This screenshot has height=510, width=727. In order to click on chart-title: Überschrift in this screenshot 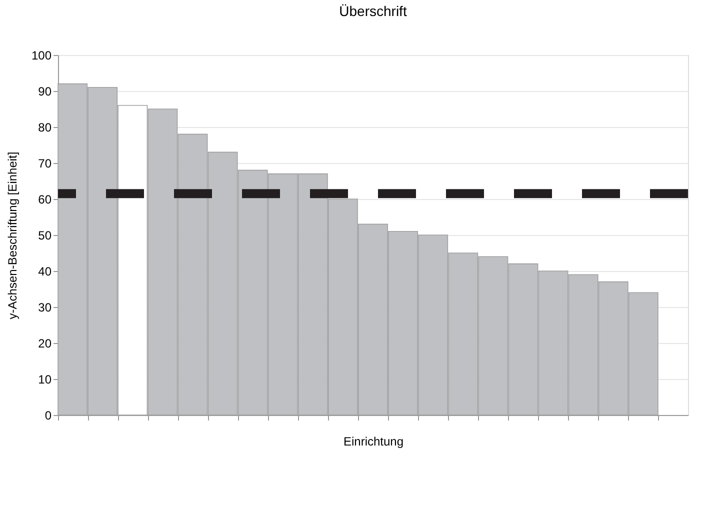, I will do `click(373, 11)`.